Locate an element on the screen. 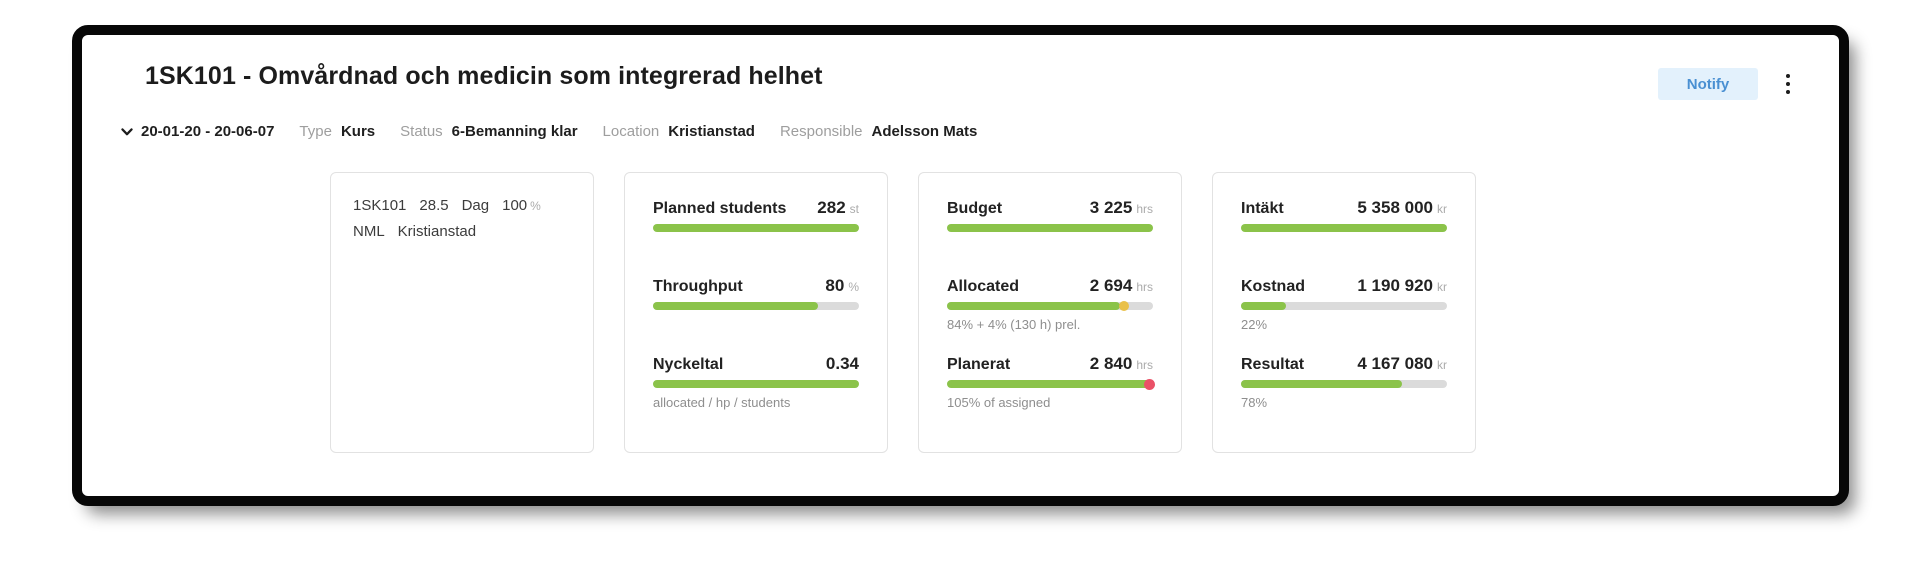 The image size is (1920, 576). course-daytime: Dag is located at coordinates (475, 205).